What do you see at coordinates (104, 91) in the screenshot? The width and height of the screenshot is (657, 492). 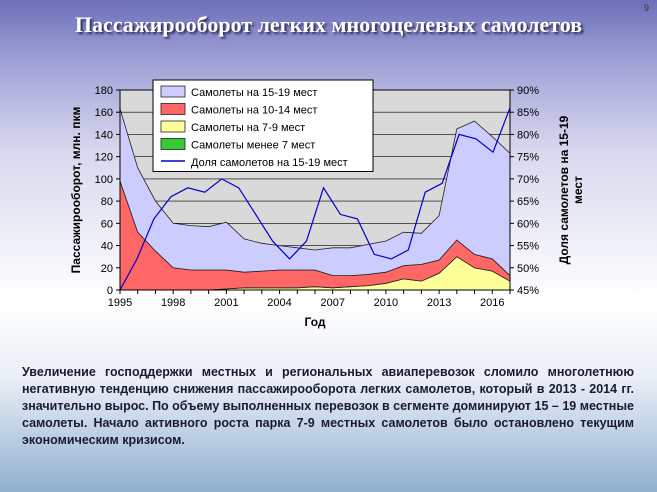 I see `y-tick-label: 180` at bounding box center [104, 91].